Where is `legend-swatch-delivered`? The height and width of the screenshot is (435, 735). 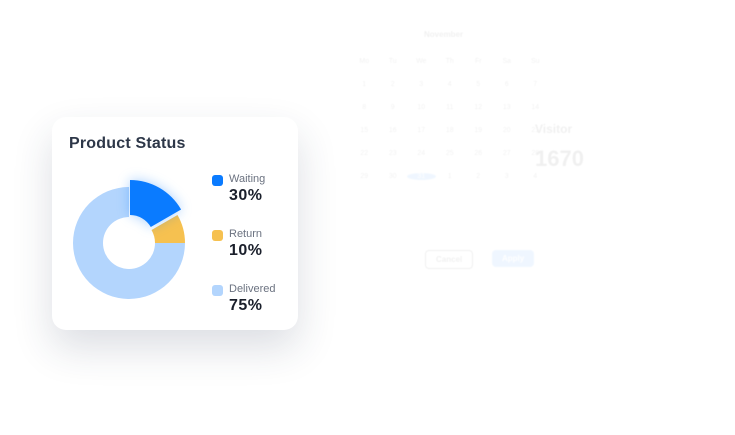
legend-swatch-delivered is located at coordinates (217, 290).